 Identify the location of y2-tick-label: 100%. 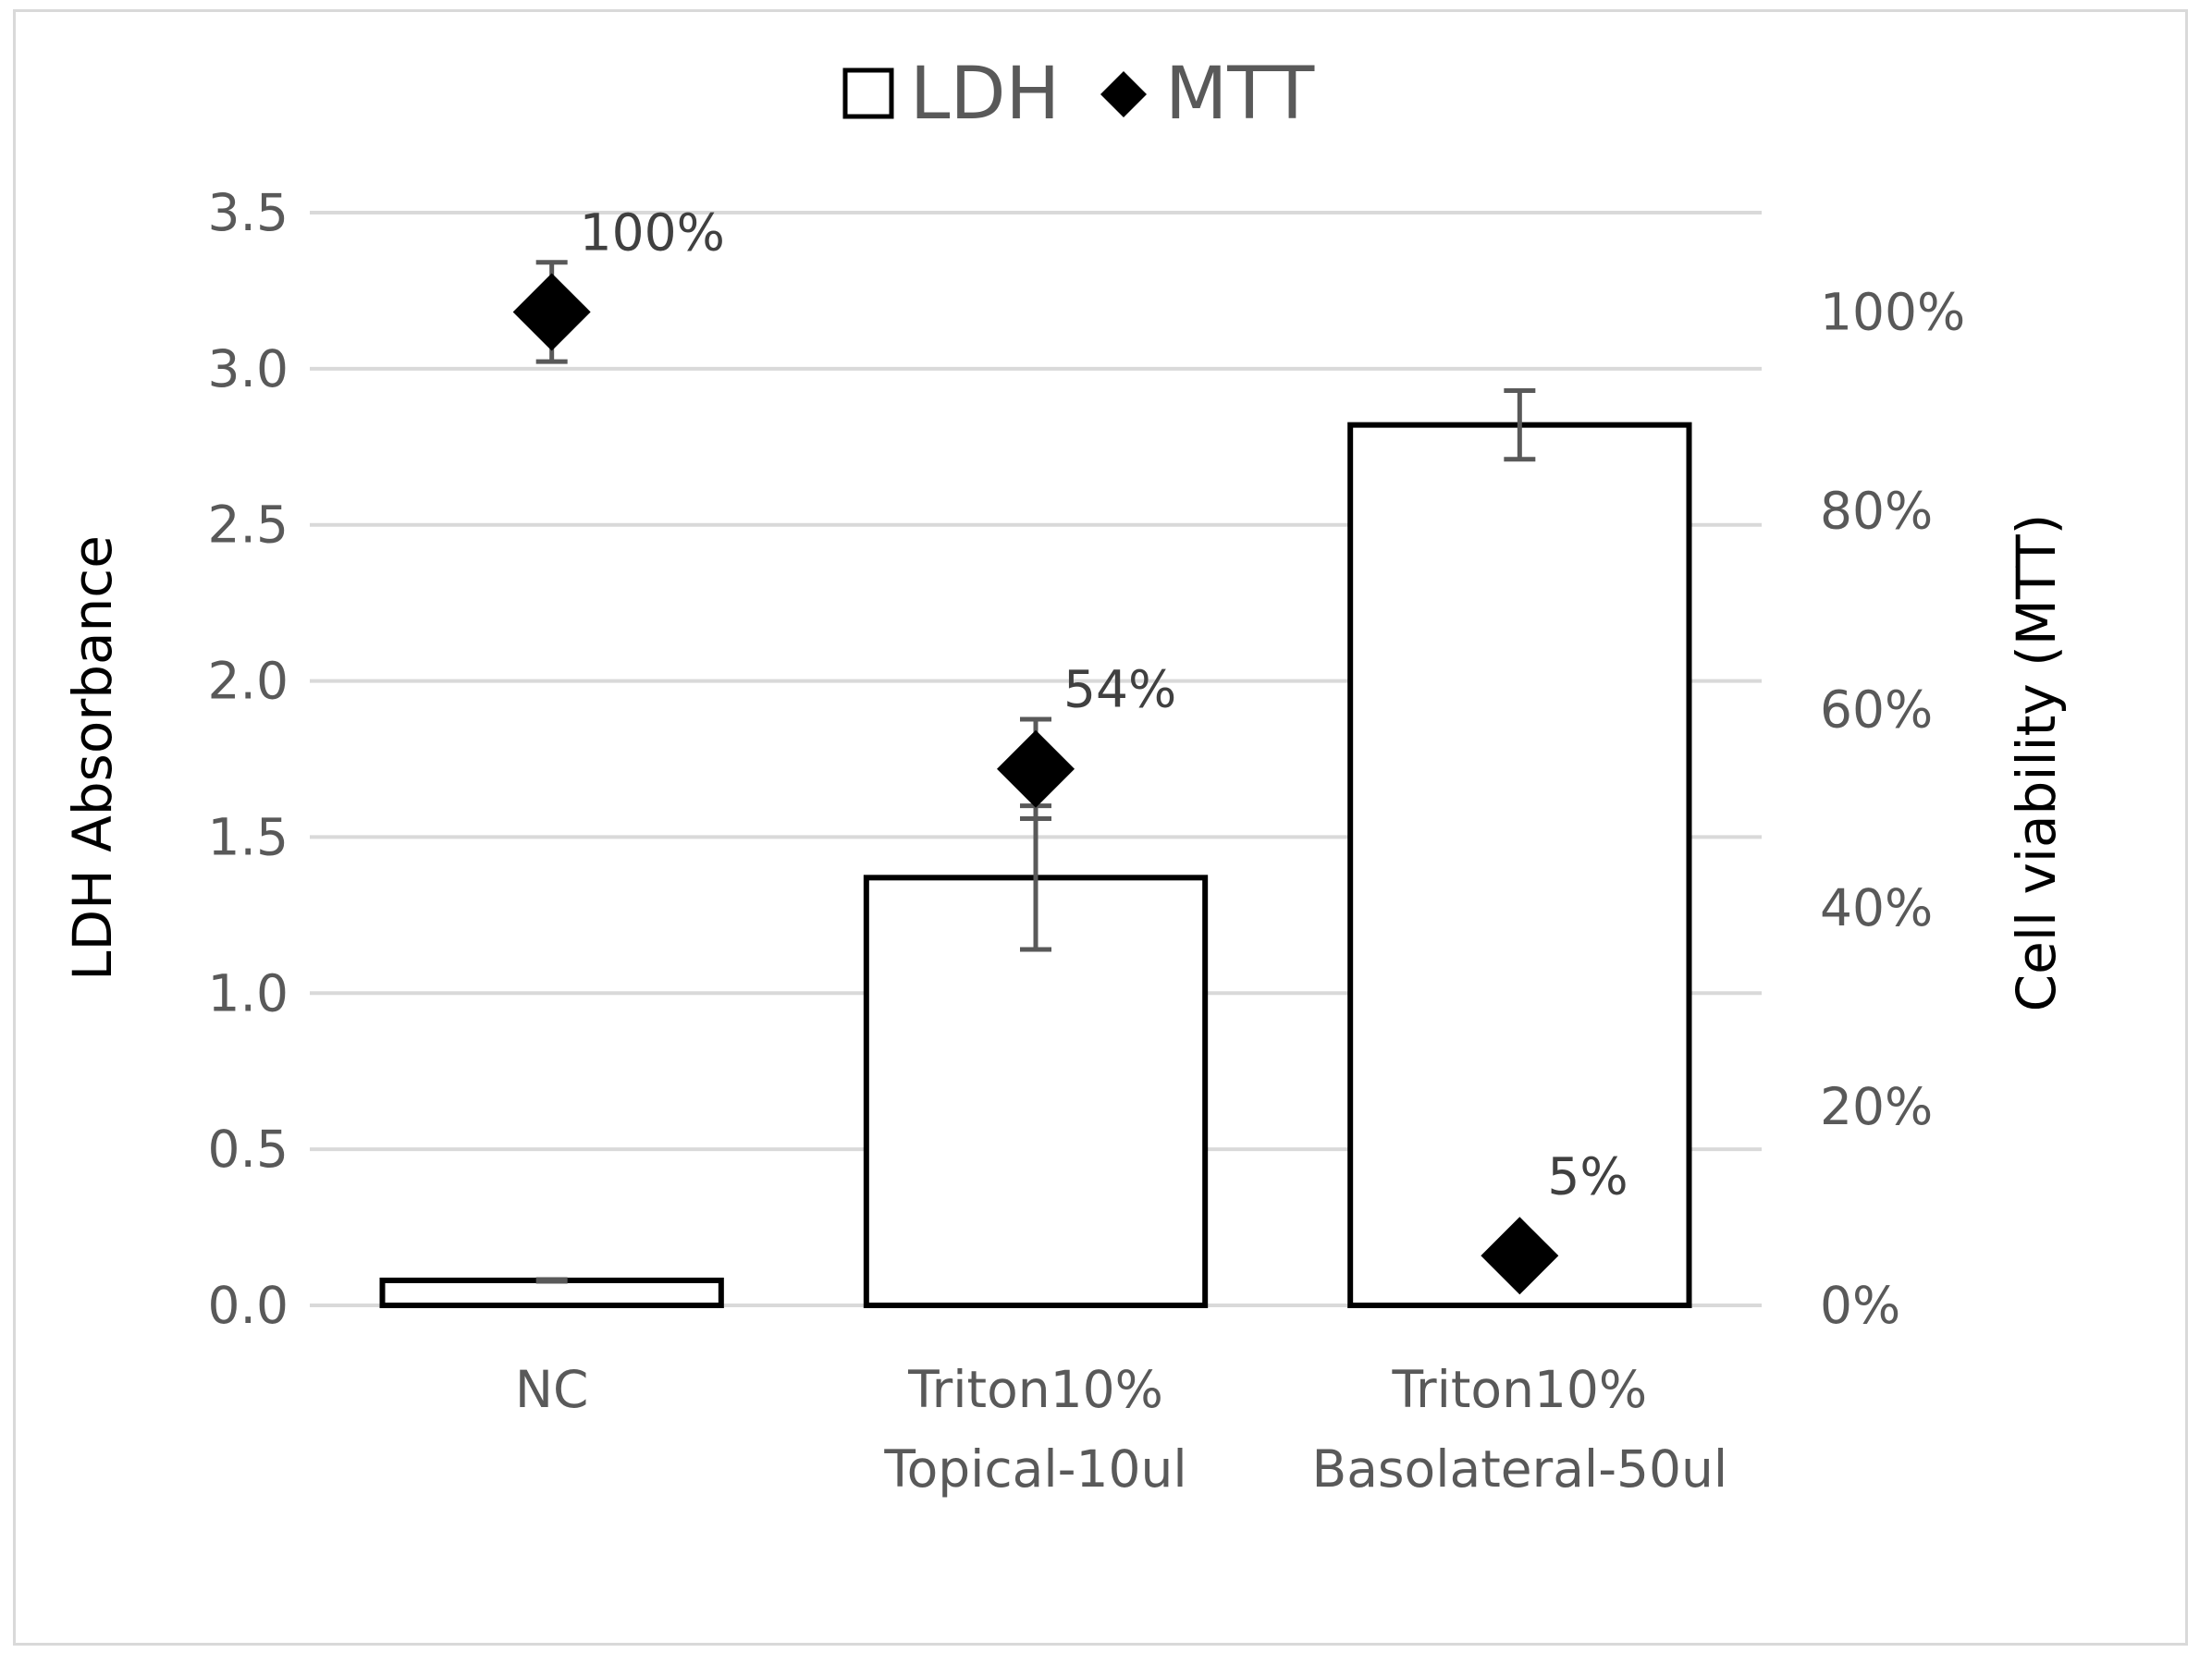
(1893, 311).